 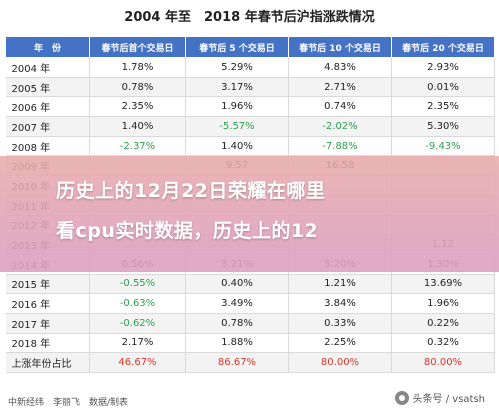 I want to click on row-value-cell: 1.78%, so click(x=137, y=67).